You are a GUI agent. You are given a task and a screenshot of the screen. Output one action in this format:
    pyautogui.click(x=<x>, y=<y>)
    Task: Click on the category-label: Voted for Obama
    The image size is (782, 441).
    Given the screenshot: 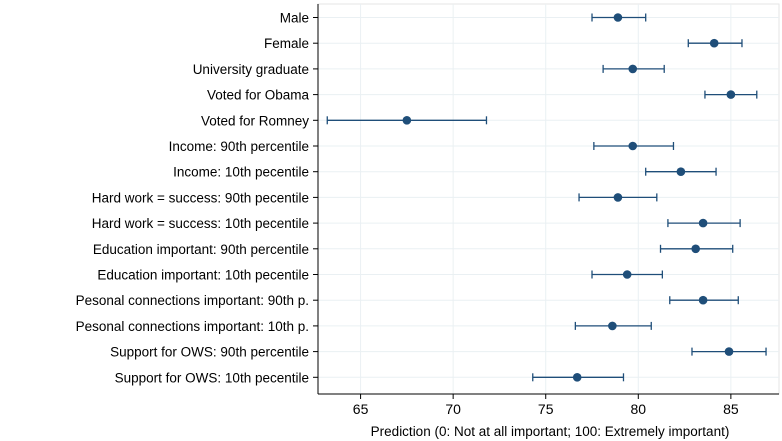 What is the action you would take?
    pyautogui.click(x=258, y=95)
    